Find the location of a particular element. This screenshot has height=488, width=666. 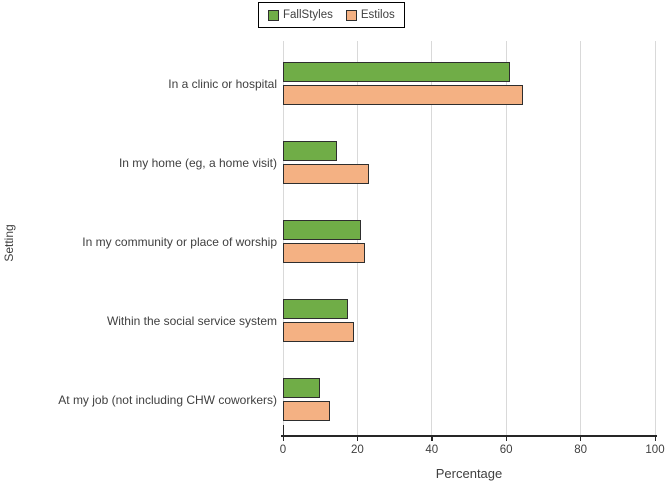

category-label: In a clinic or hospital is located at coordinates (222, 83).